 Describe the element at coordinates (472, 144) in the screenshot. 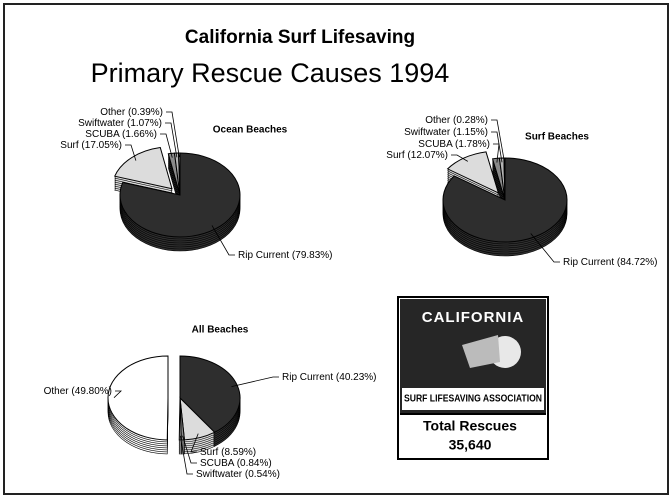

I see `slice-value: (1.78%)` at that location.